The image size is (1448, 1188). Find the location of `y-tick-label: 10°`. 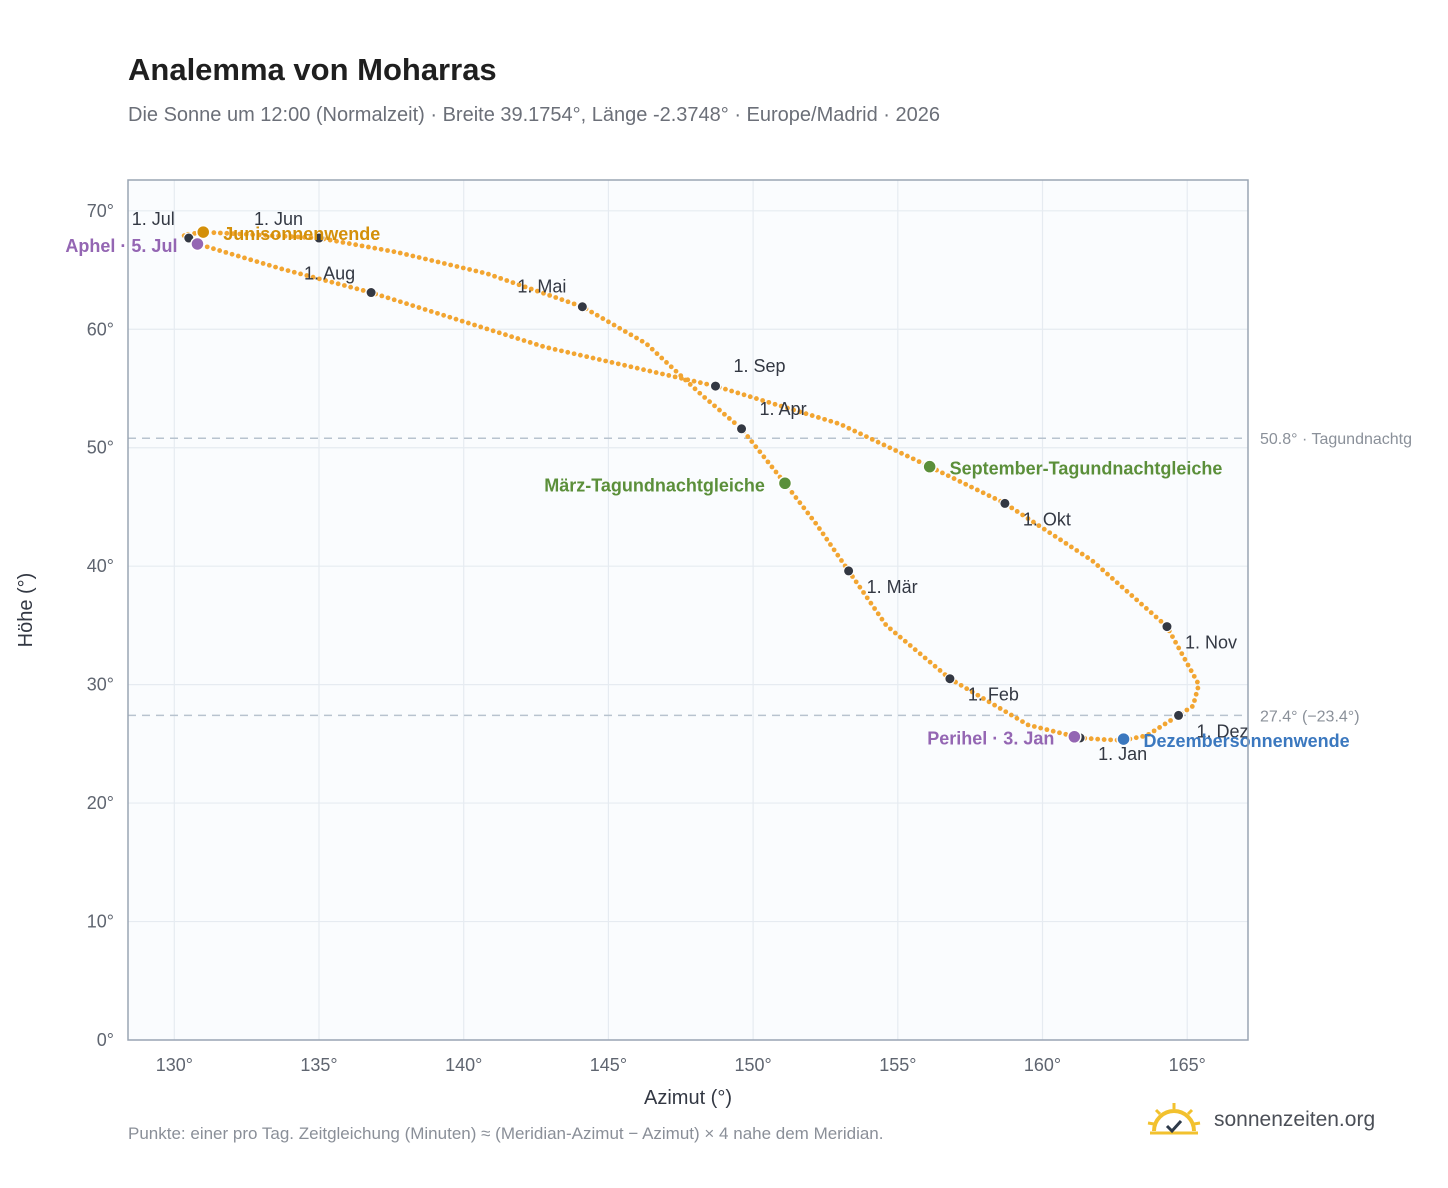

y-tick-label: 10° is located at coordinates (100, 922).